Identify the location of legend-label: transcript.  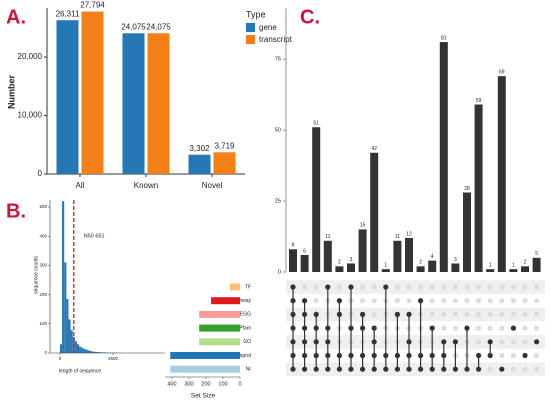
(276, 39).